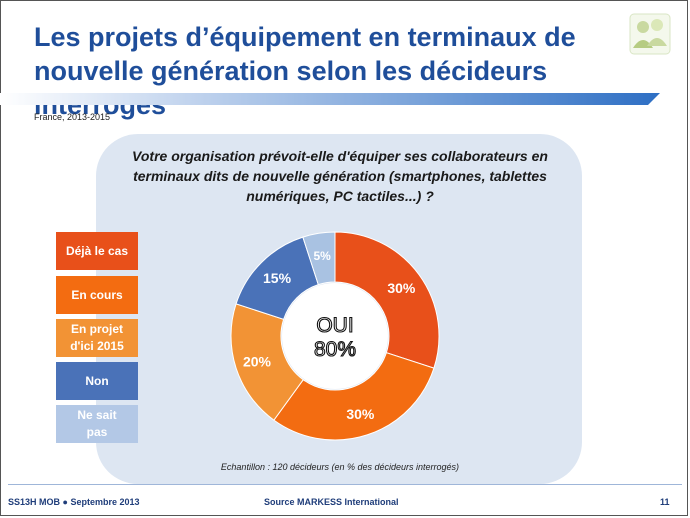 Image resolution: width=690 pixels, height=518 pixels. Describe the element at coordinates (323, 256) in the screenshot. I see `slice-value-label: 5%` at that location.